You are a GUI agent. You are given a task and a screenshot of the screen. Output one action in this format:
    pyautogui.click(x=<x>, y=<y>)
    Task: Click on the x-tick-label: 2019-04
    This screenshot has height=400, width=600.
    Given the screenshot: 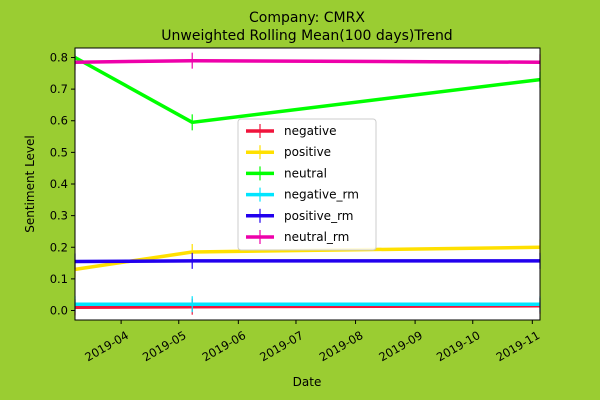 What is the action you would take?
    pyautogui.click(x=106, y=346)
    